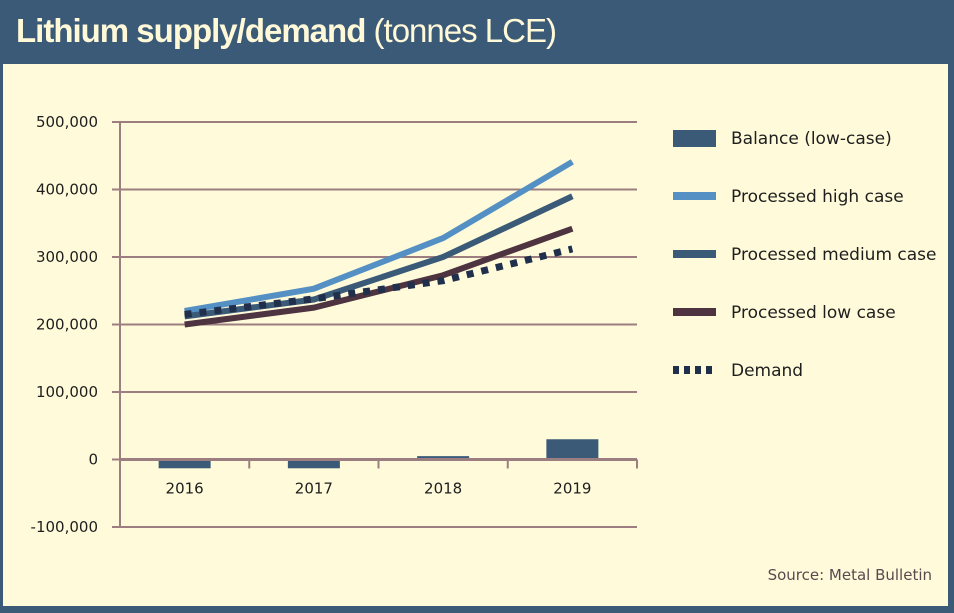 The image size is (954, 613). What do you see at coordinates (67, 122) in the screenshot?
I see `y-tick-label: 500,000` at bounding box center [67, 122].